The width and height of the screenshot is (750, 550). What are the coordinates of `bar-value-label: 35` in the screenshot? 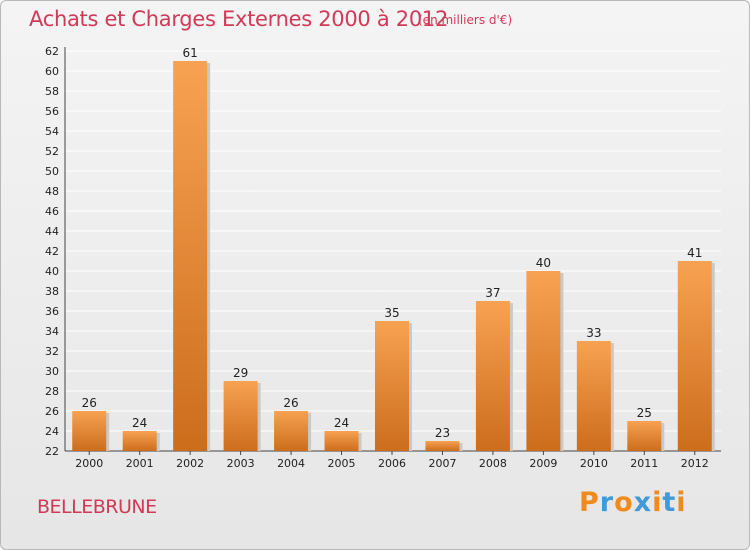 It's located at (391, 313).